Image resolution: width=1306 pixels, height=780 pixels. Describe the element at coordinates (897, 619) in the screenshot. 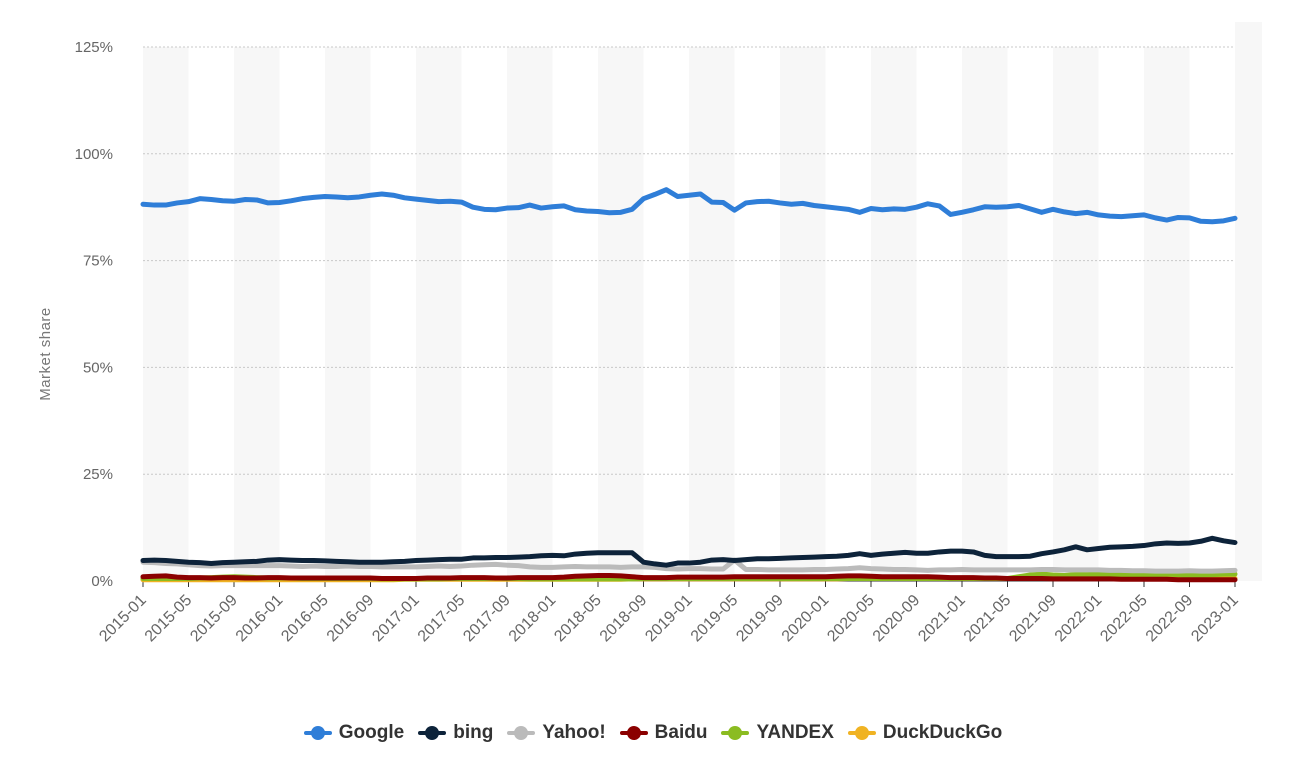

I see `x-tick-label: 2020-09` at that location.